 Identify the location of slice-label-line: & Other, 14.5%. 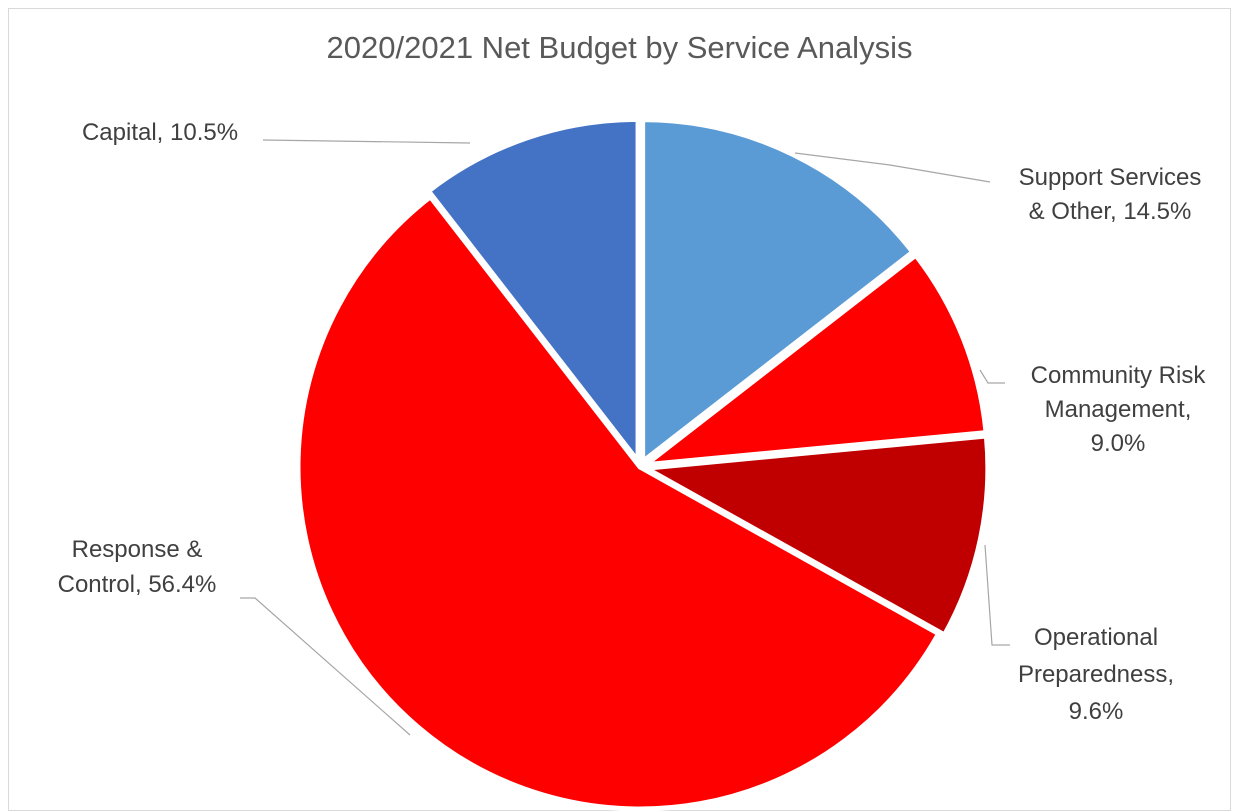
(1110, 211).